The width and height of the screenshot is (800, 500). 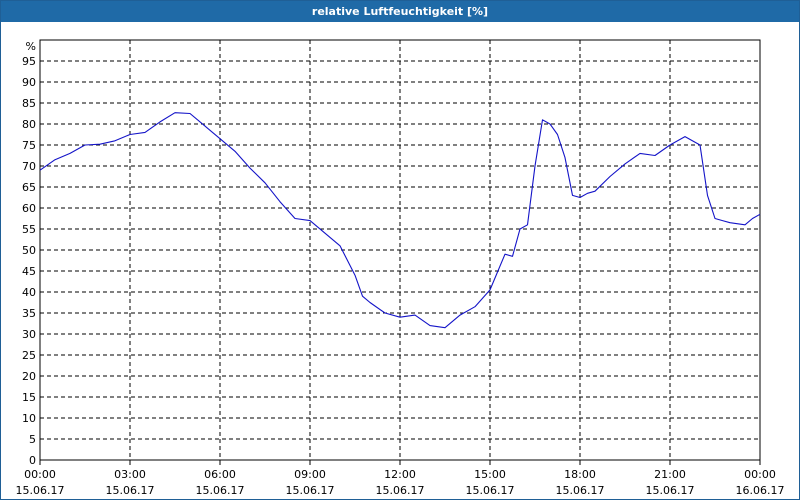 I want to click on y-tick-label: 55, so click(x=29, y=229).